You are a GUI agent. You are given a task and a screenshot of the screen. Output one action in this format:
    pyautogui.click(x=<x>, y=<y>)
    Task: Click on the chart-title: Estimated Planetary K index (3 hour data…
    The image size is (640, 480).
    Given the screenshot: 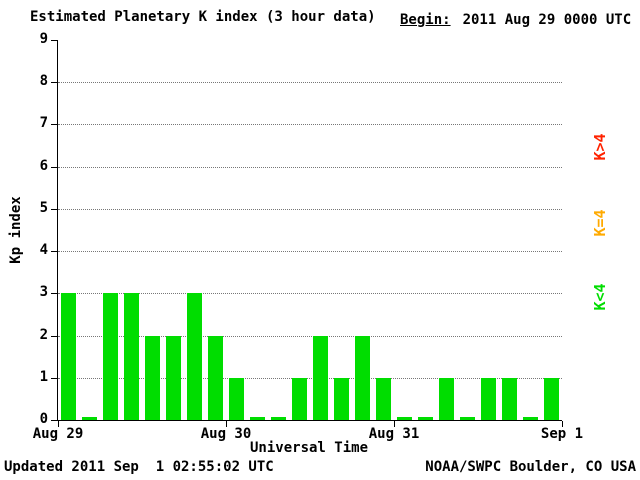 What is the action you would take?
    pyautogui.click(x=203, y=17)
    